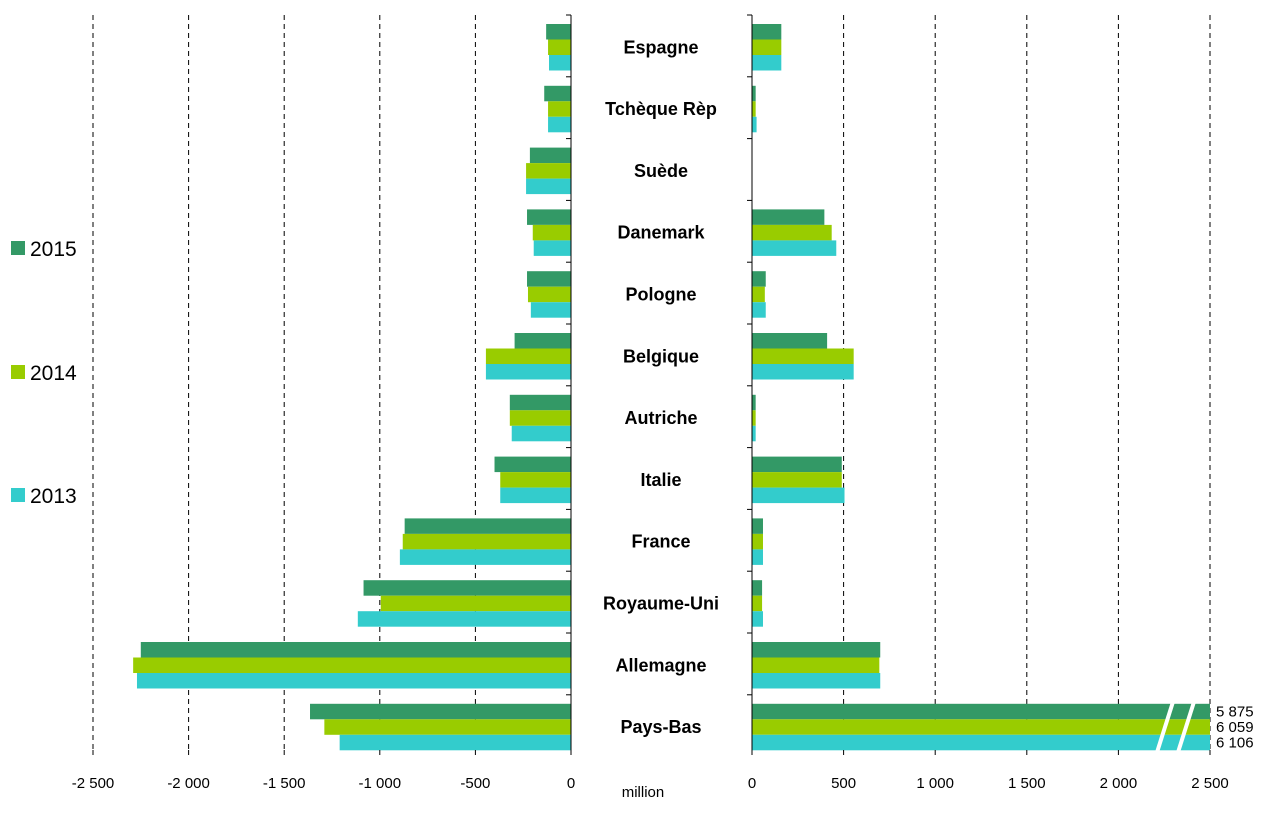 This screenshot has width=1265, height=827. I want to click on tick-label: -1 000, so click(380, 783).